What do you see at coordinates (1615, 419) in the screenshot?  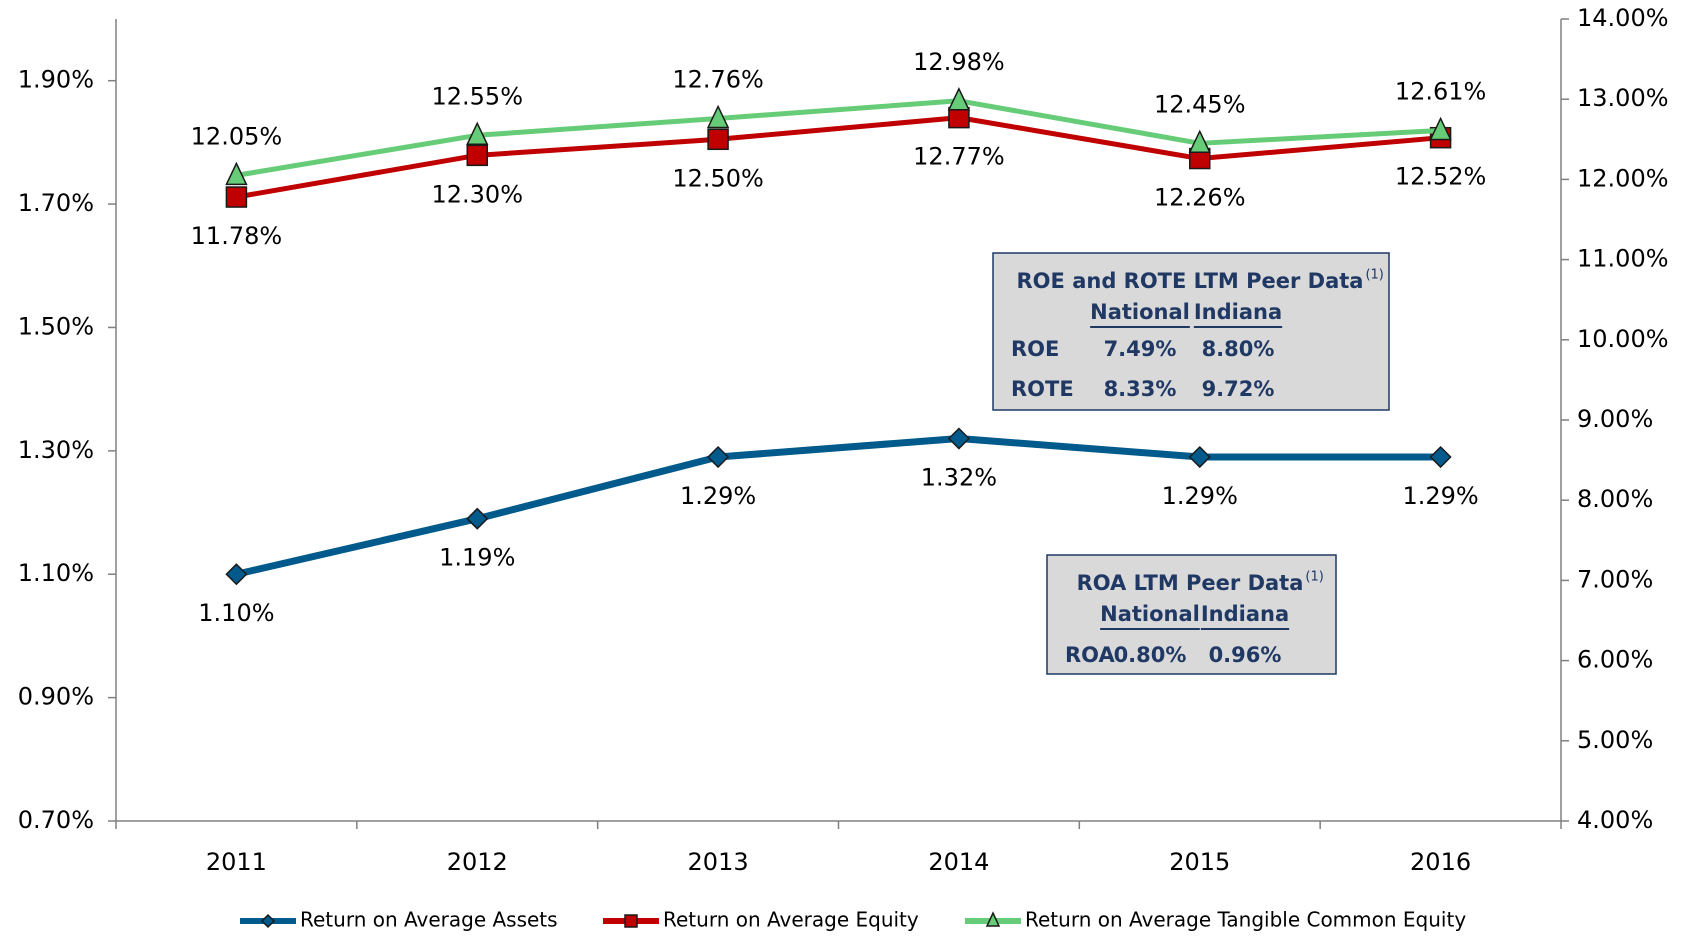 I see `y2-tick-label: 9.00%` at bounding box center [1615, 419].